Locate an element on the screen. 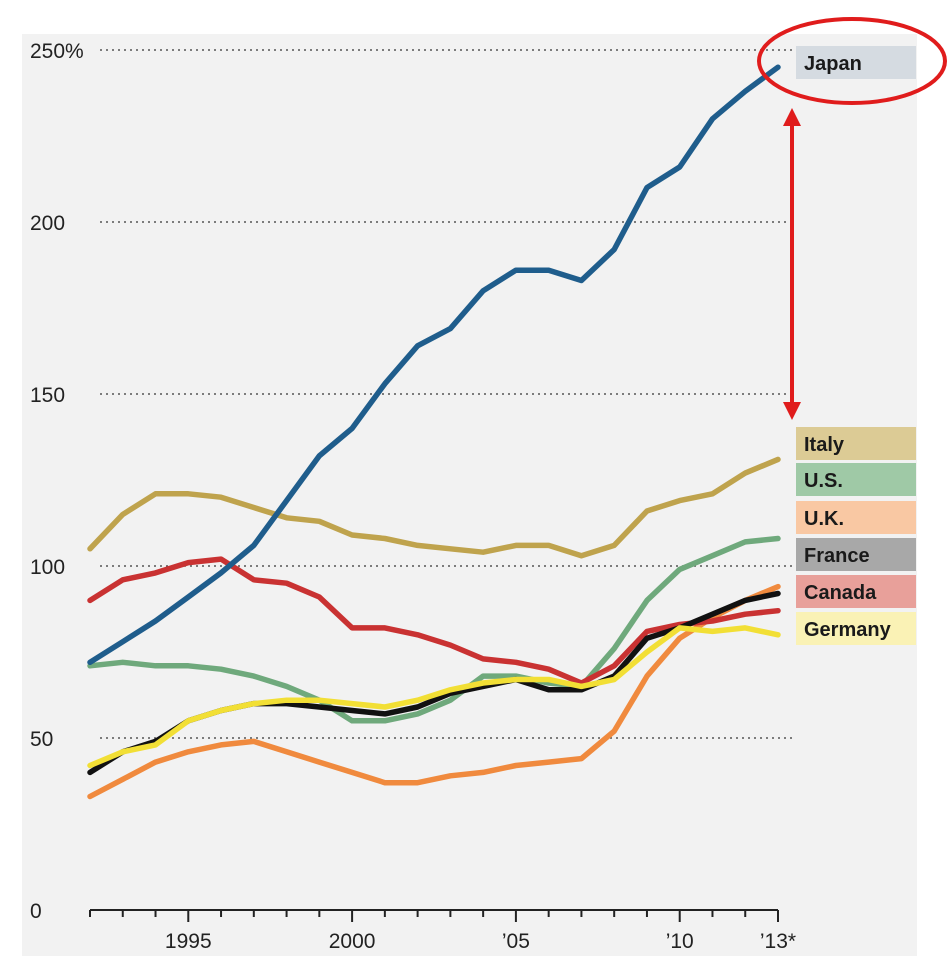 The image size is (951, 957). series-line-us is located at coordinates (434, 629).